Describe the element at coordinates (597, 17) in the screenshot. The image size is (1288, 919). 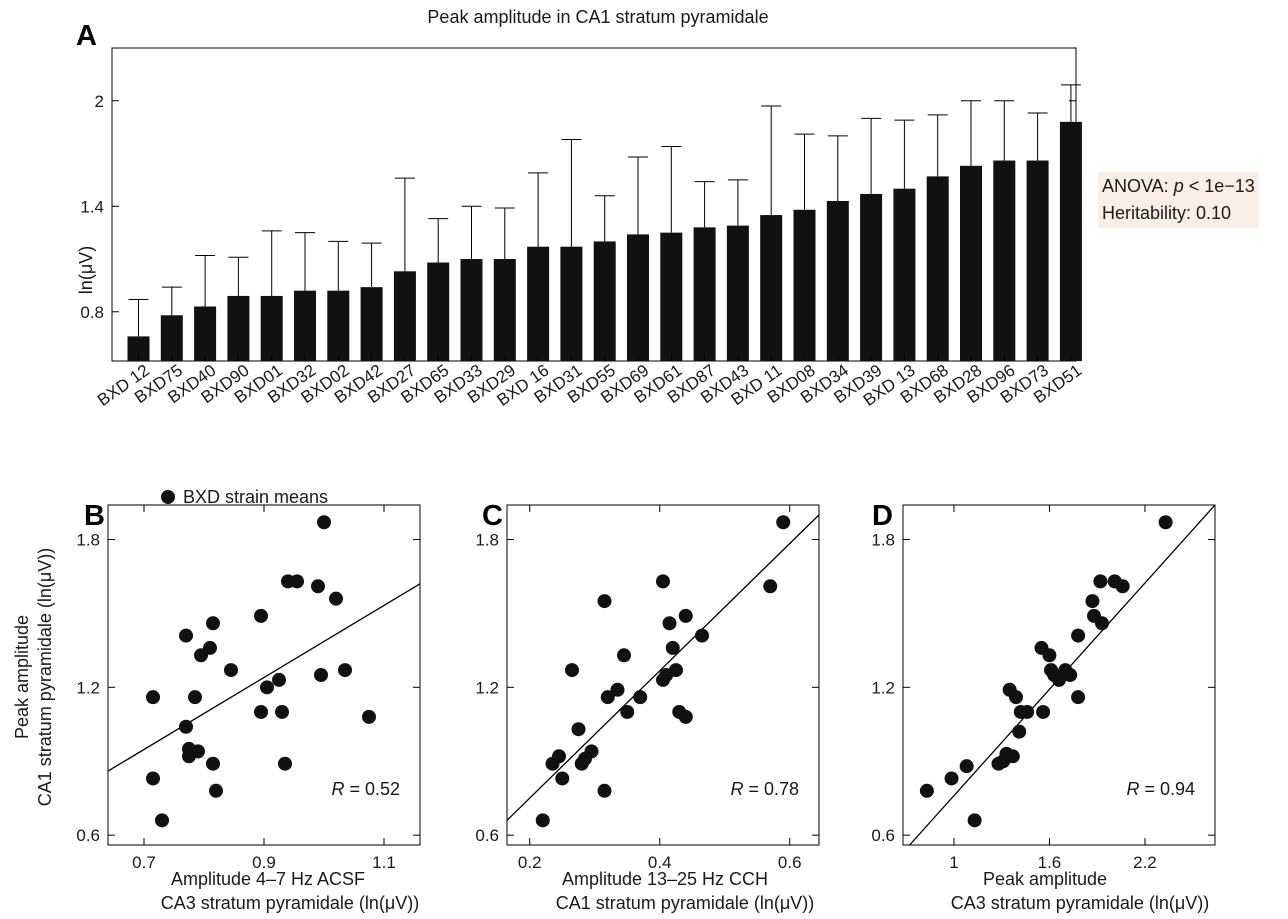
I see `panel-a-title: Peak amplitude in CA1 stratum pyramidale` at that location.